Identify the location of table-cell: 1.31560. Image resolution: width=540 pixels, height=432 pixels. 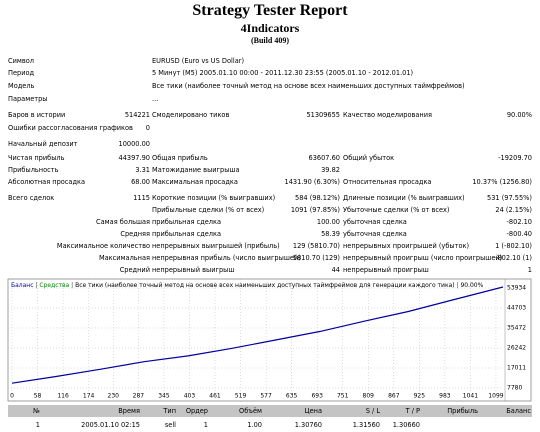
(366, 425).